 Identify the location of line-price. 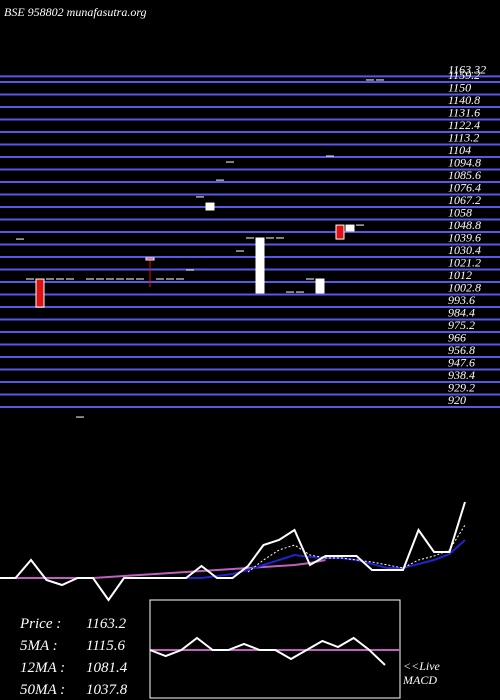
(233, 551).